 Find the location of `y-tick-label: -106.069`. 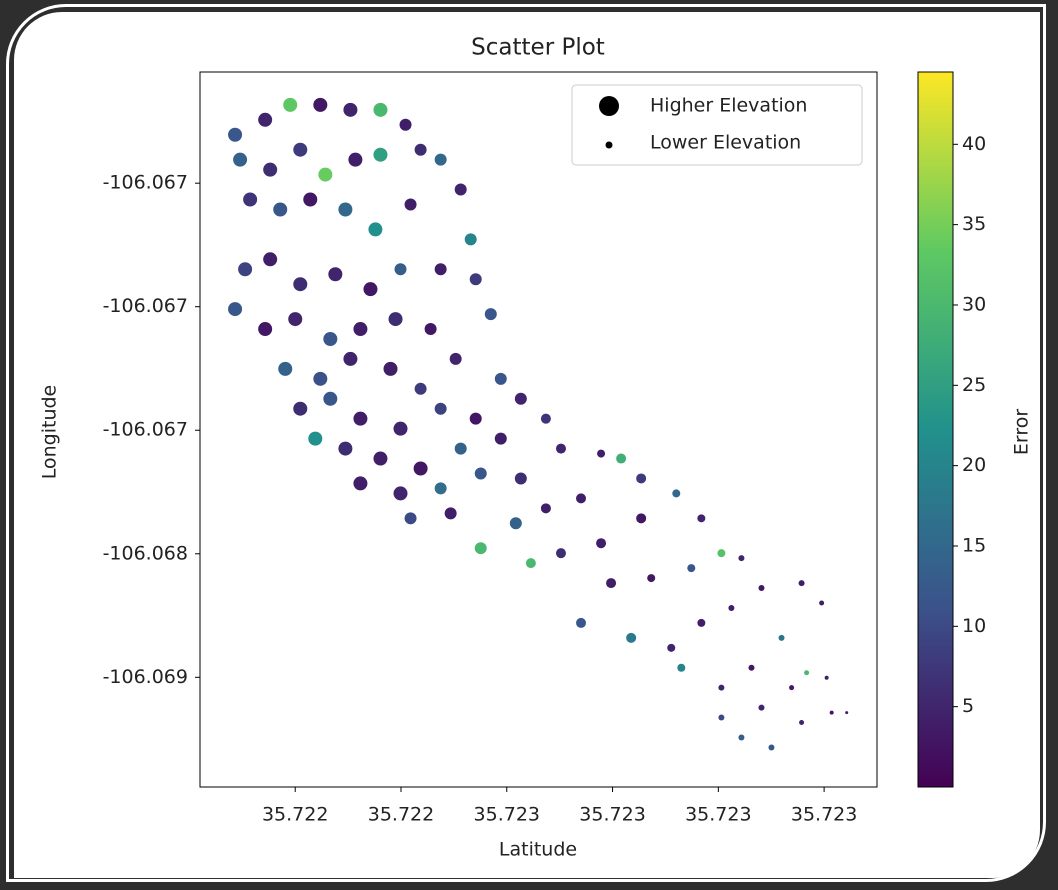

y-tick-label: -106.069 is located at coordinates (145, 677).